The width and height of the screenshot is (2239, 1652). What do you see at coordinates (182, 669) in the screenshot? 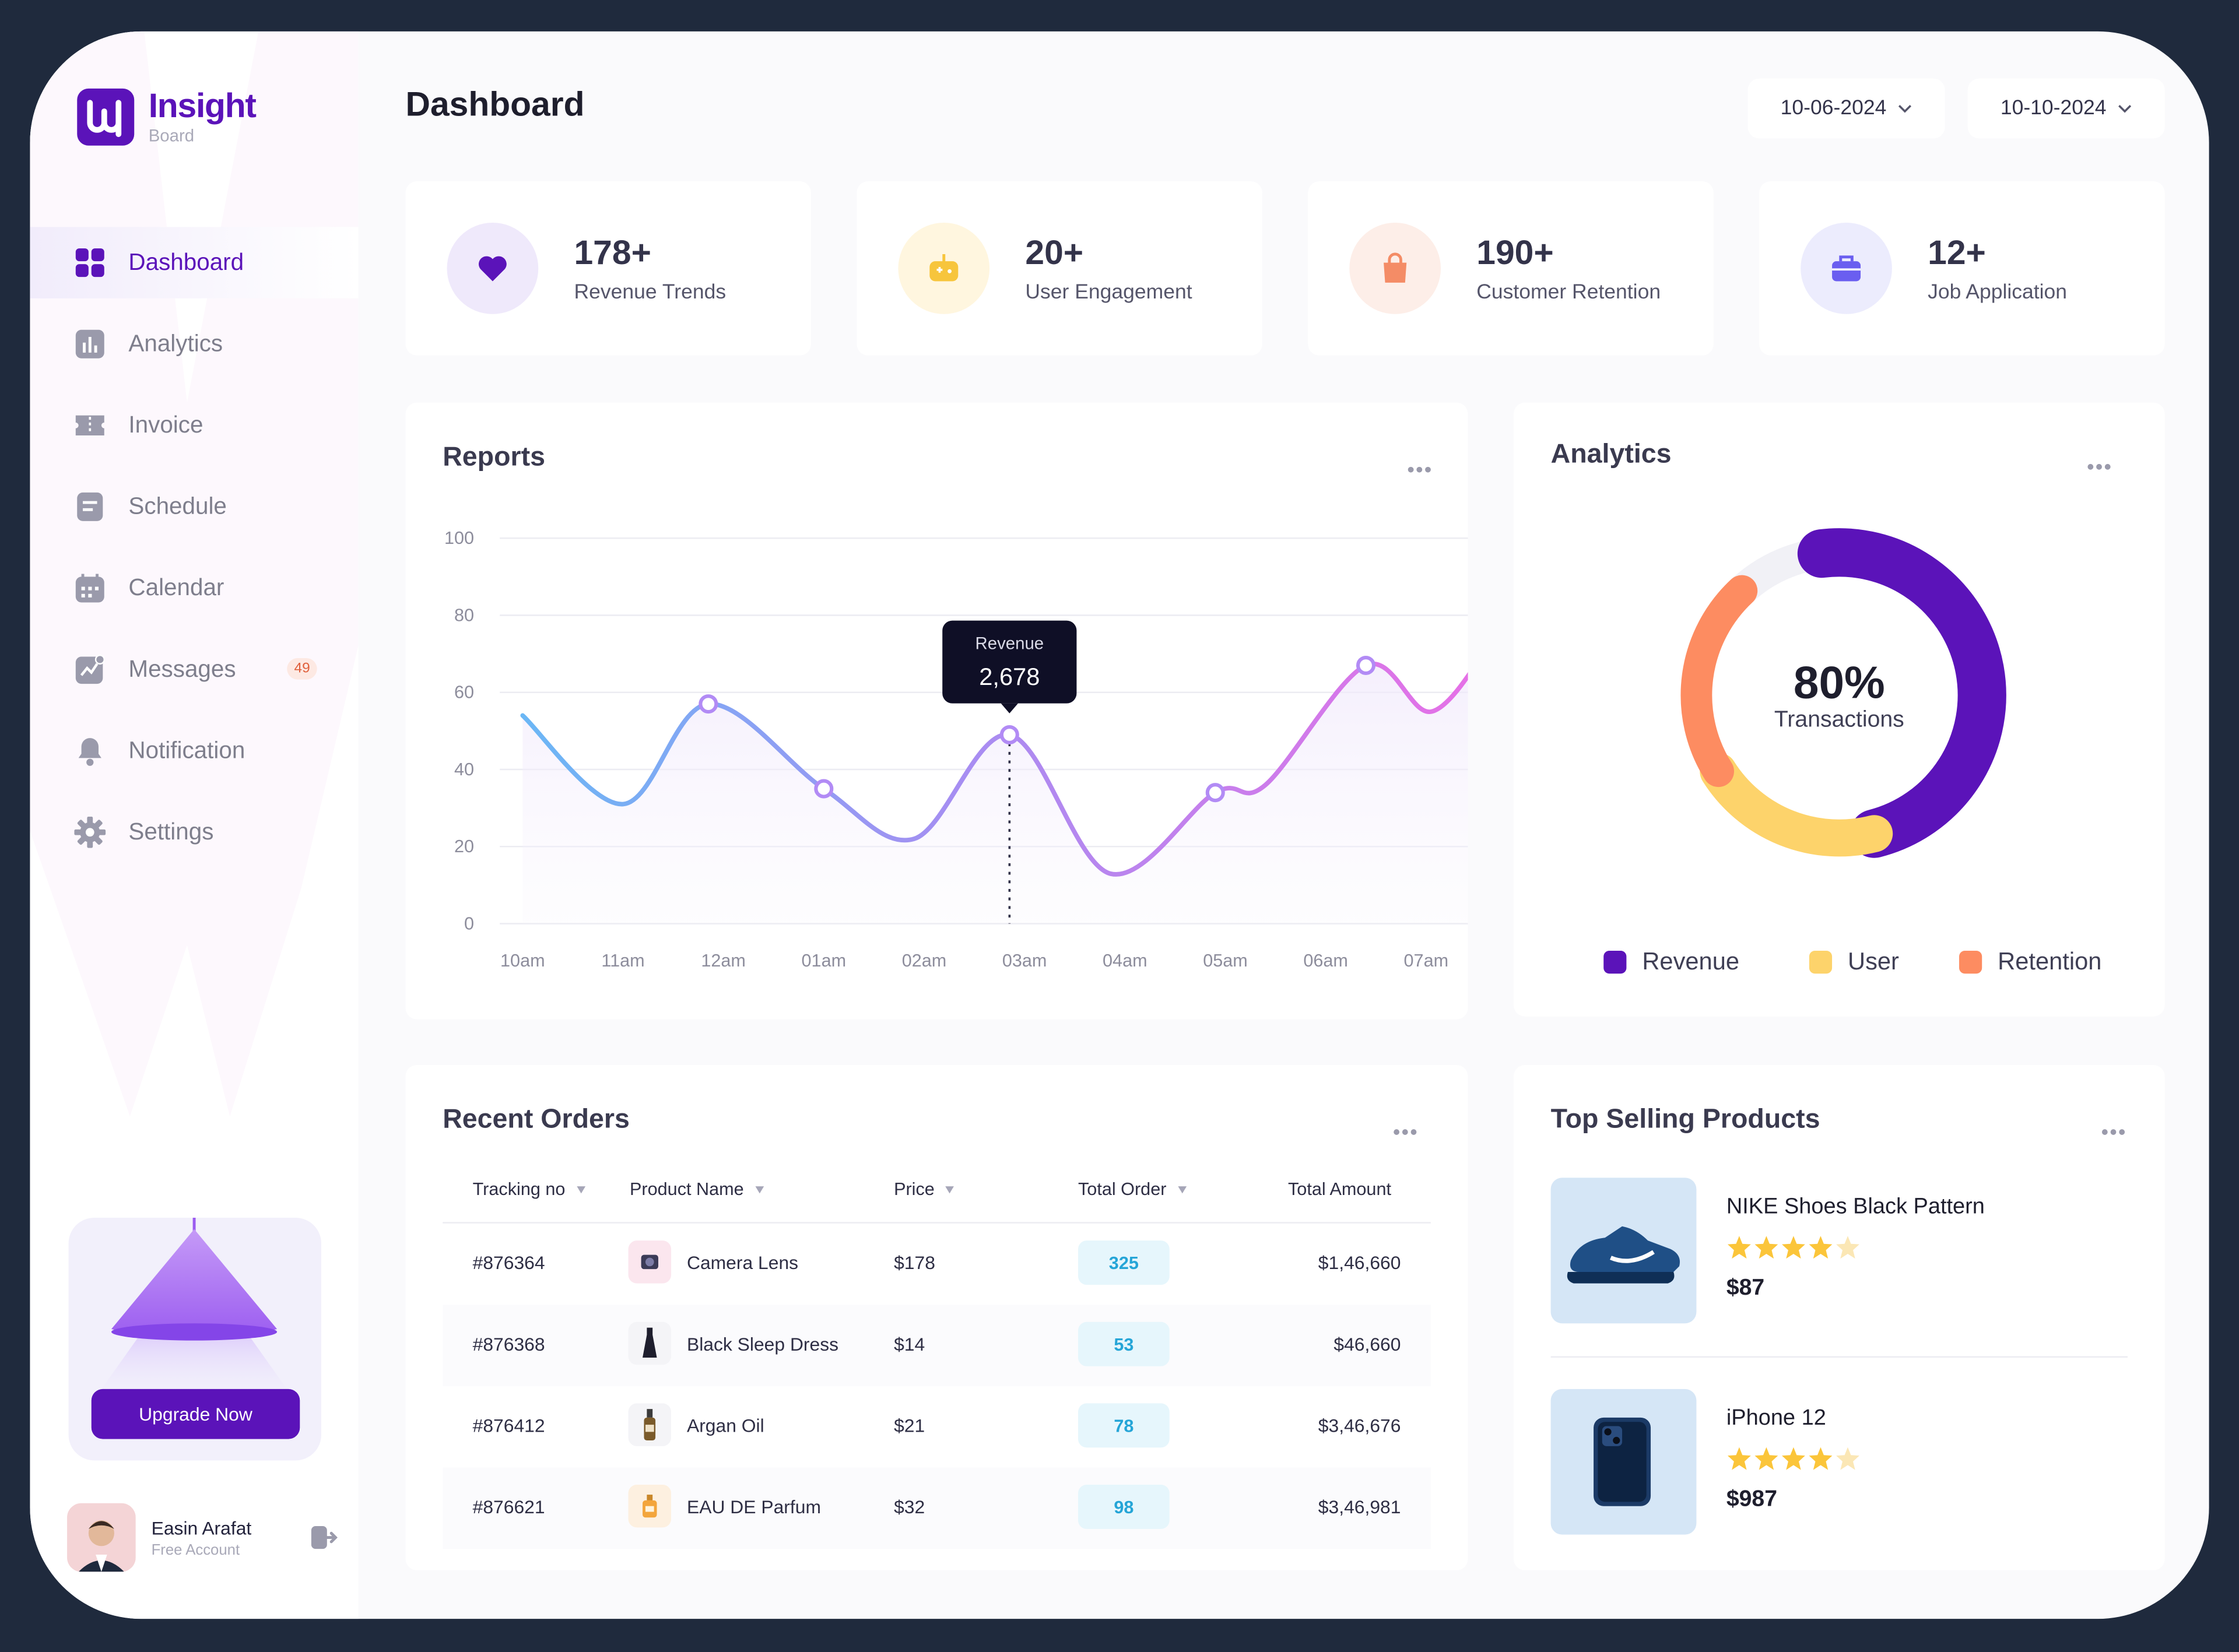
I see `sidebar-item-label: Messages` at bounding box center [182, 669].